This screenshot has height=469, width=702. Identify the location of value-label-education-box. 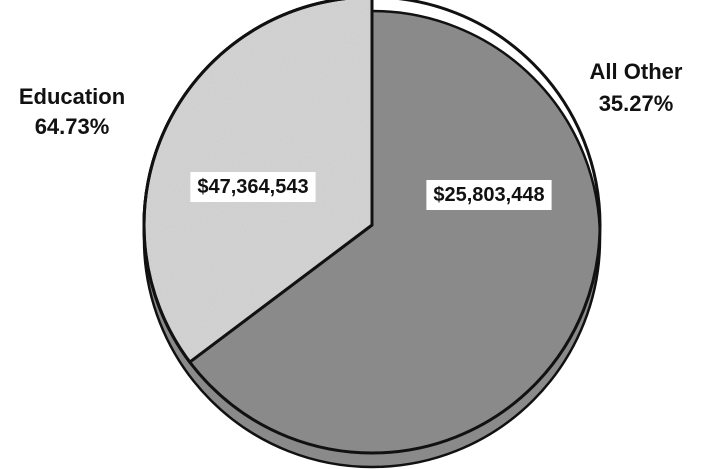
(253, 187).